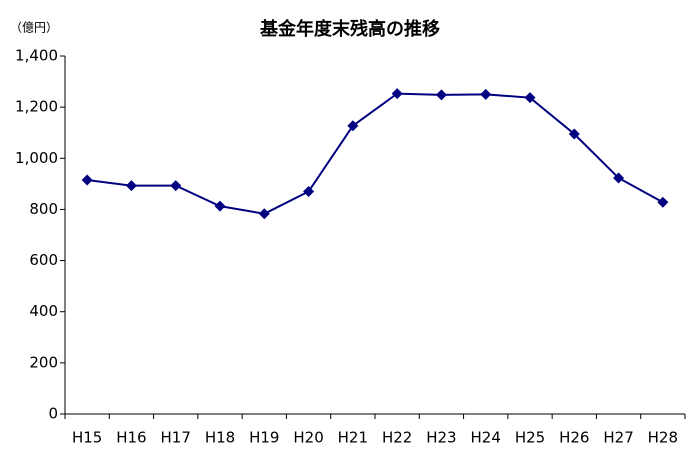  I want to click on x-tick-label: H24, so click(486, 438).